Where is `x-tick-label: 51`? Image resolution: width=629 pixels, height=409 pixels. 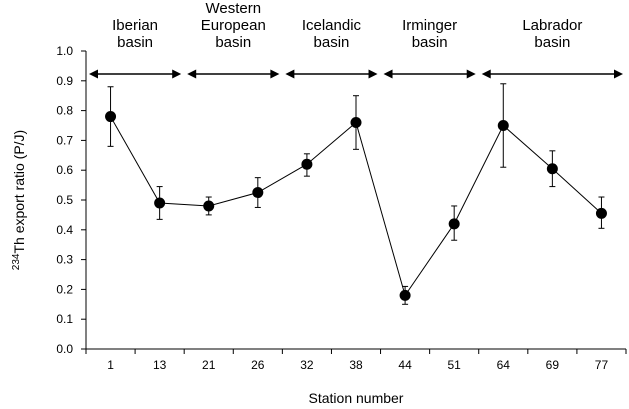 x-tick-label: 51 is located at coordinates (455, 365).